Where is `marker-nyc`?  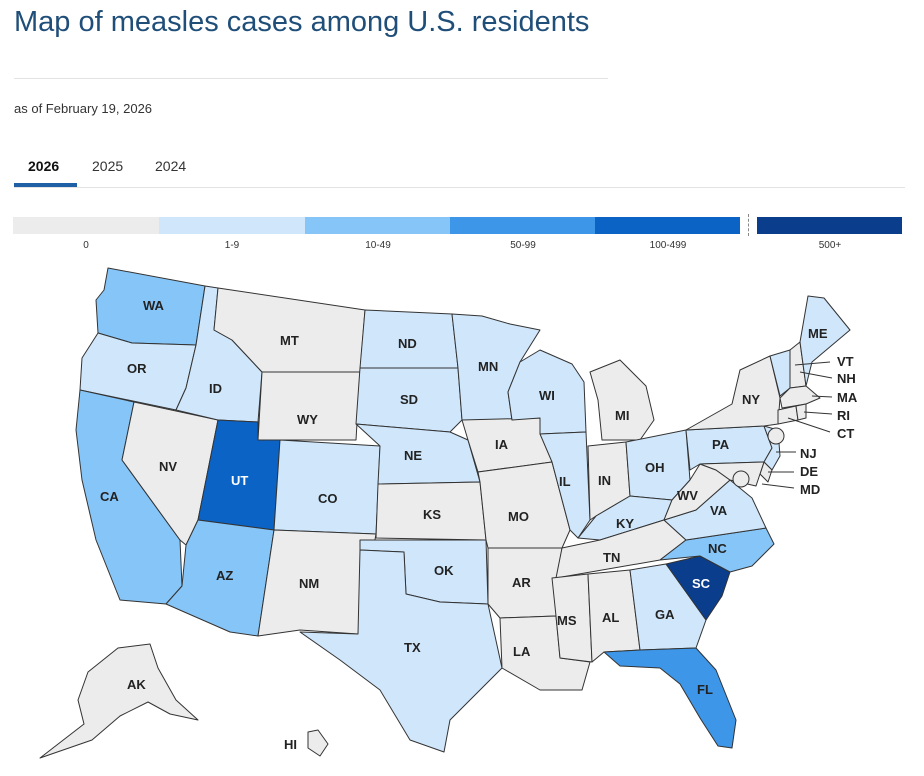 marker-nyc is located at coordinates (776, 436).